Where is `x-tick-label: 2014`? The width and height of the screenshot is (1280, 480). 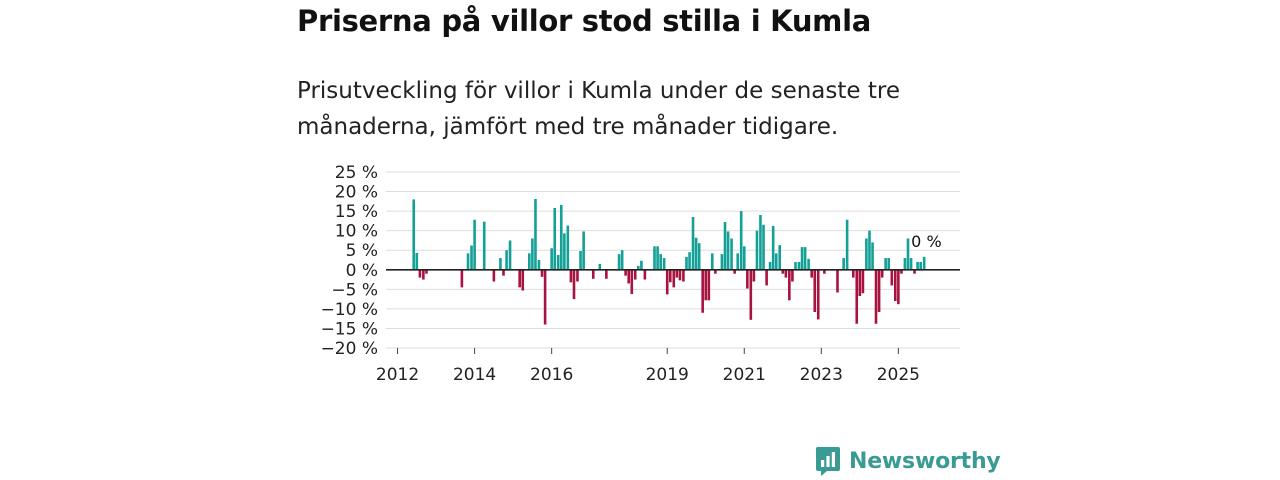 x-tick-label: 2014 is located at coordinates (474, 375).